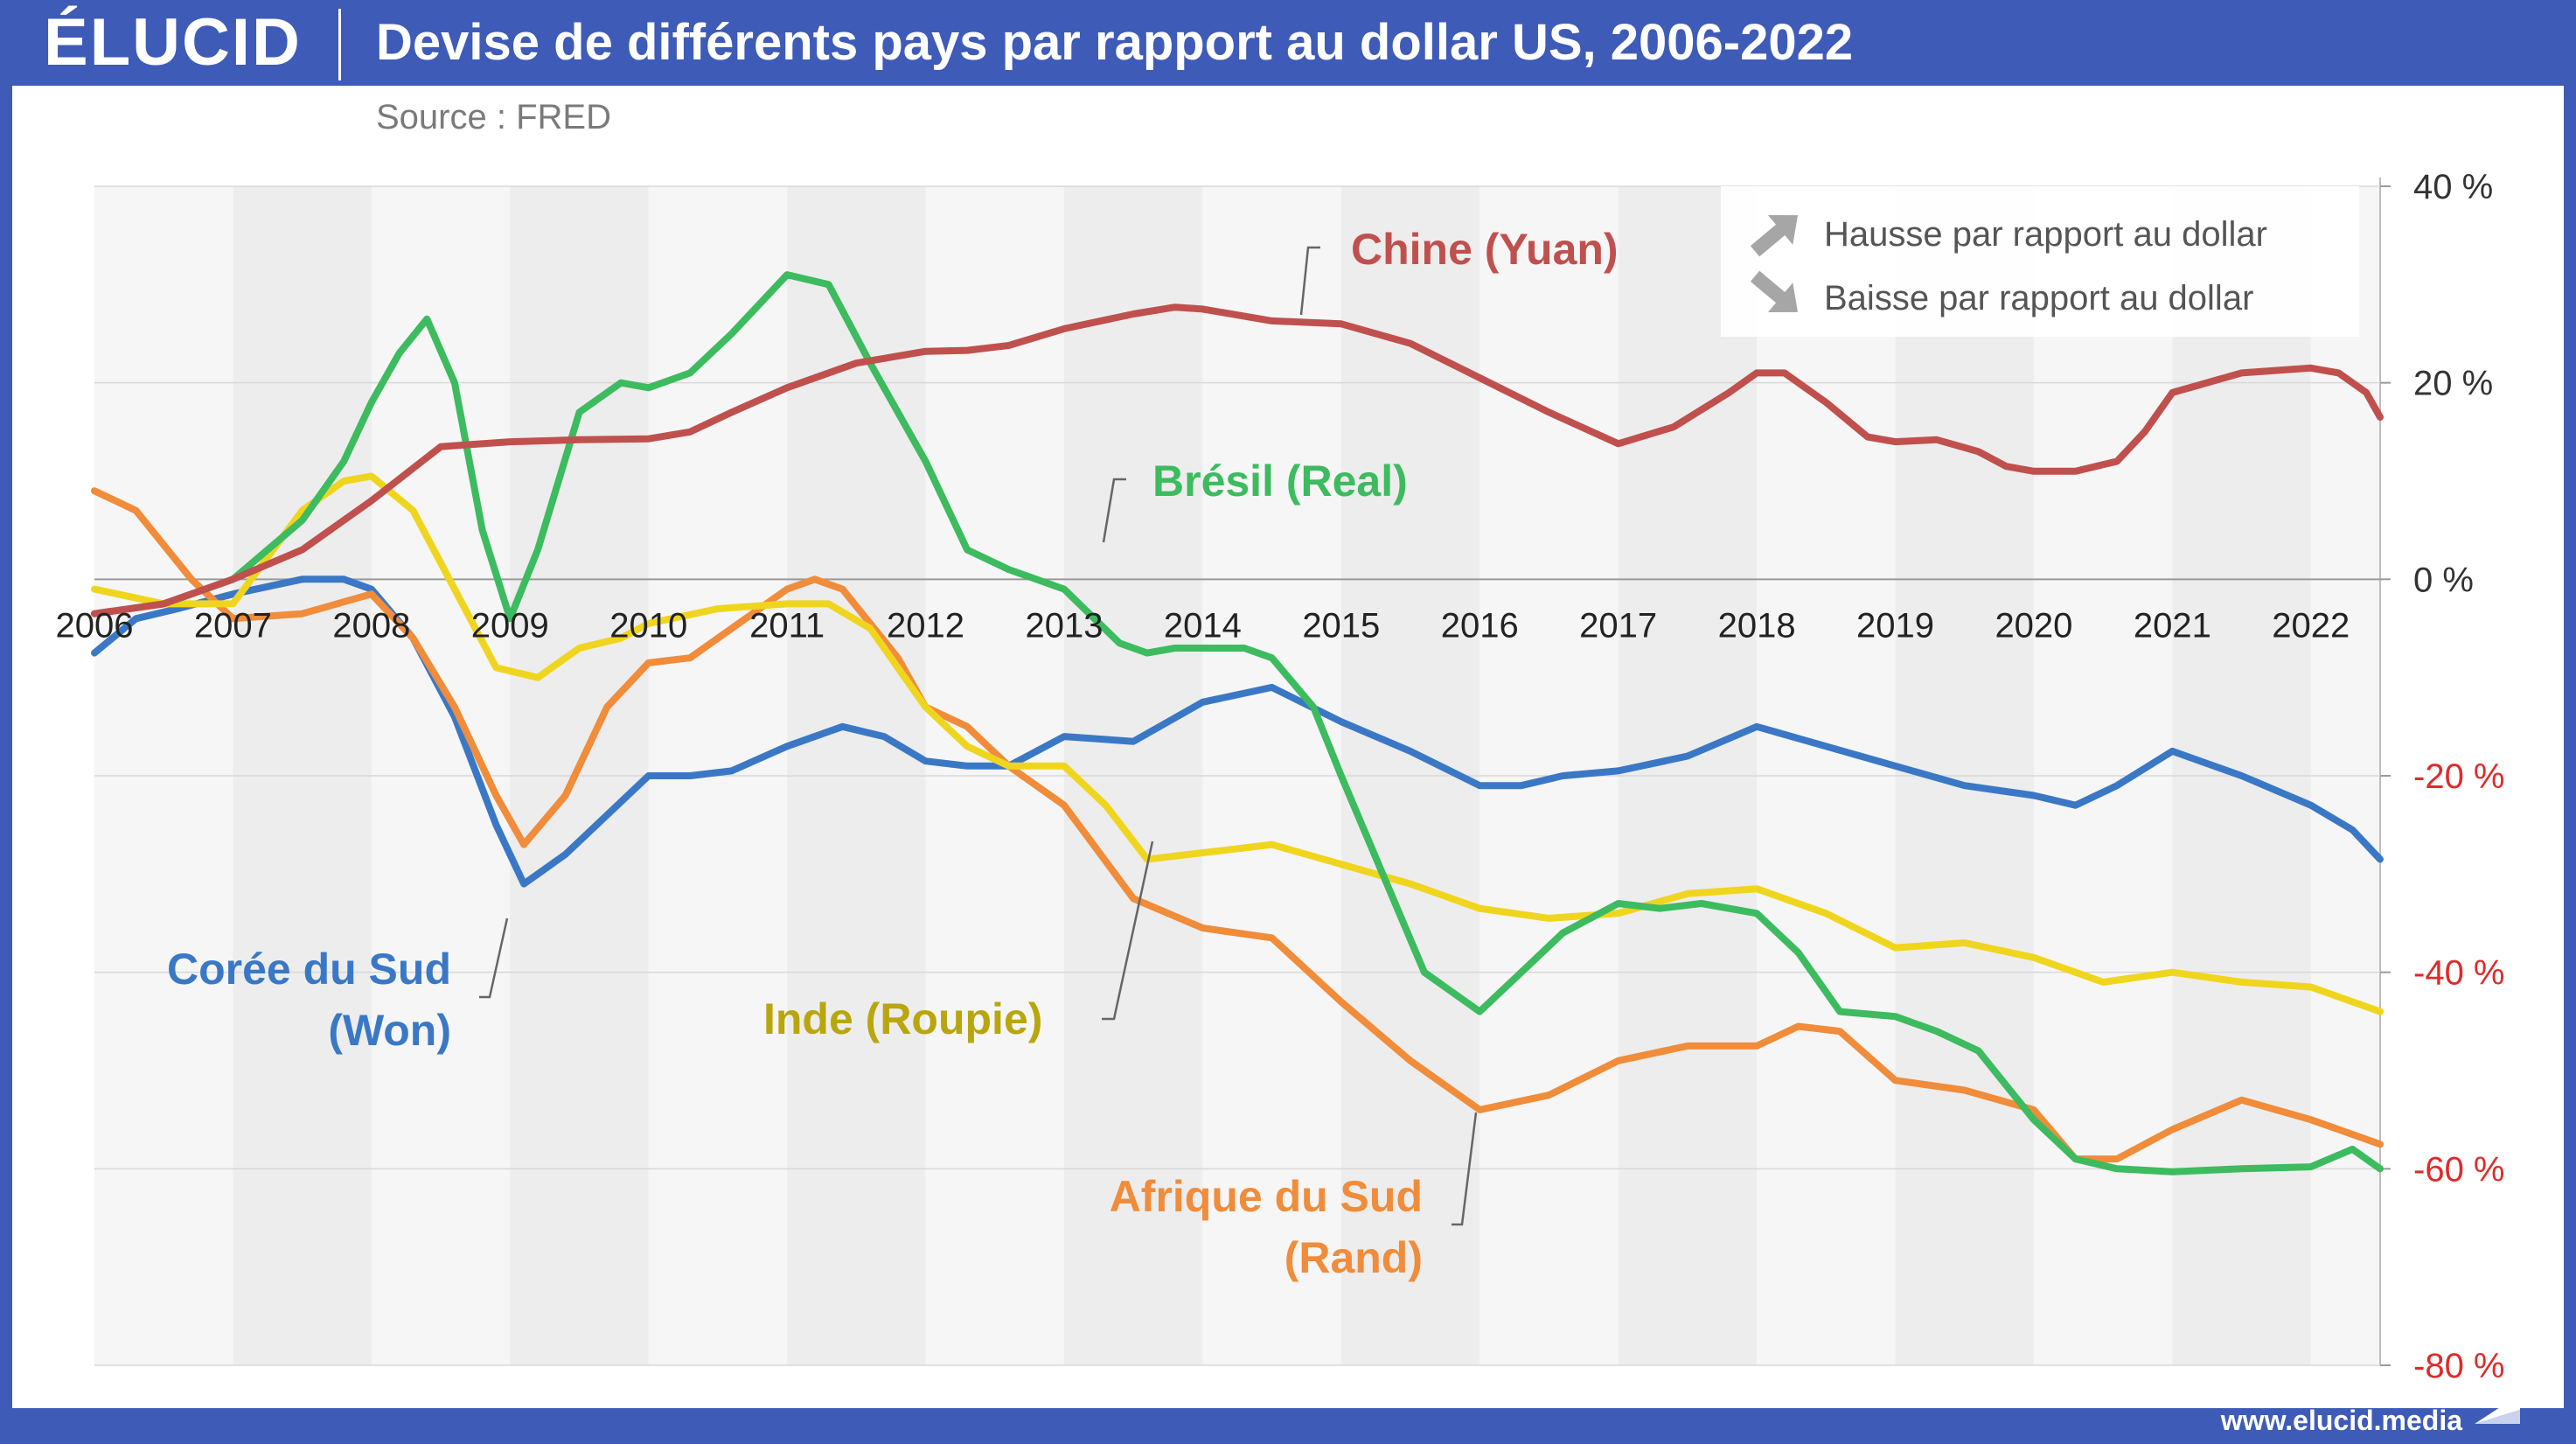 The height and width of the screenshot is (1444, 2576). I want to click on x-tick-label: 2016, so click(1480, 625).